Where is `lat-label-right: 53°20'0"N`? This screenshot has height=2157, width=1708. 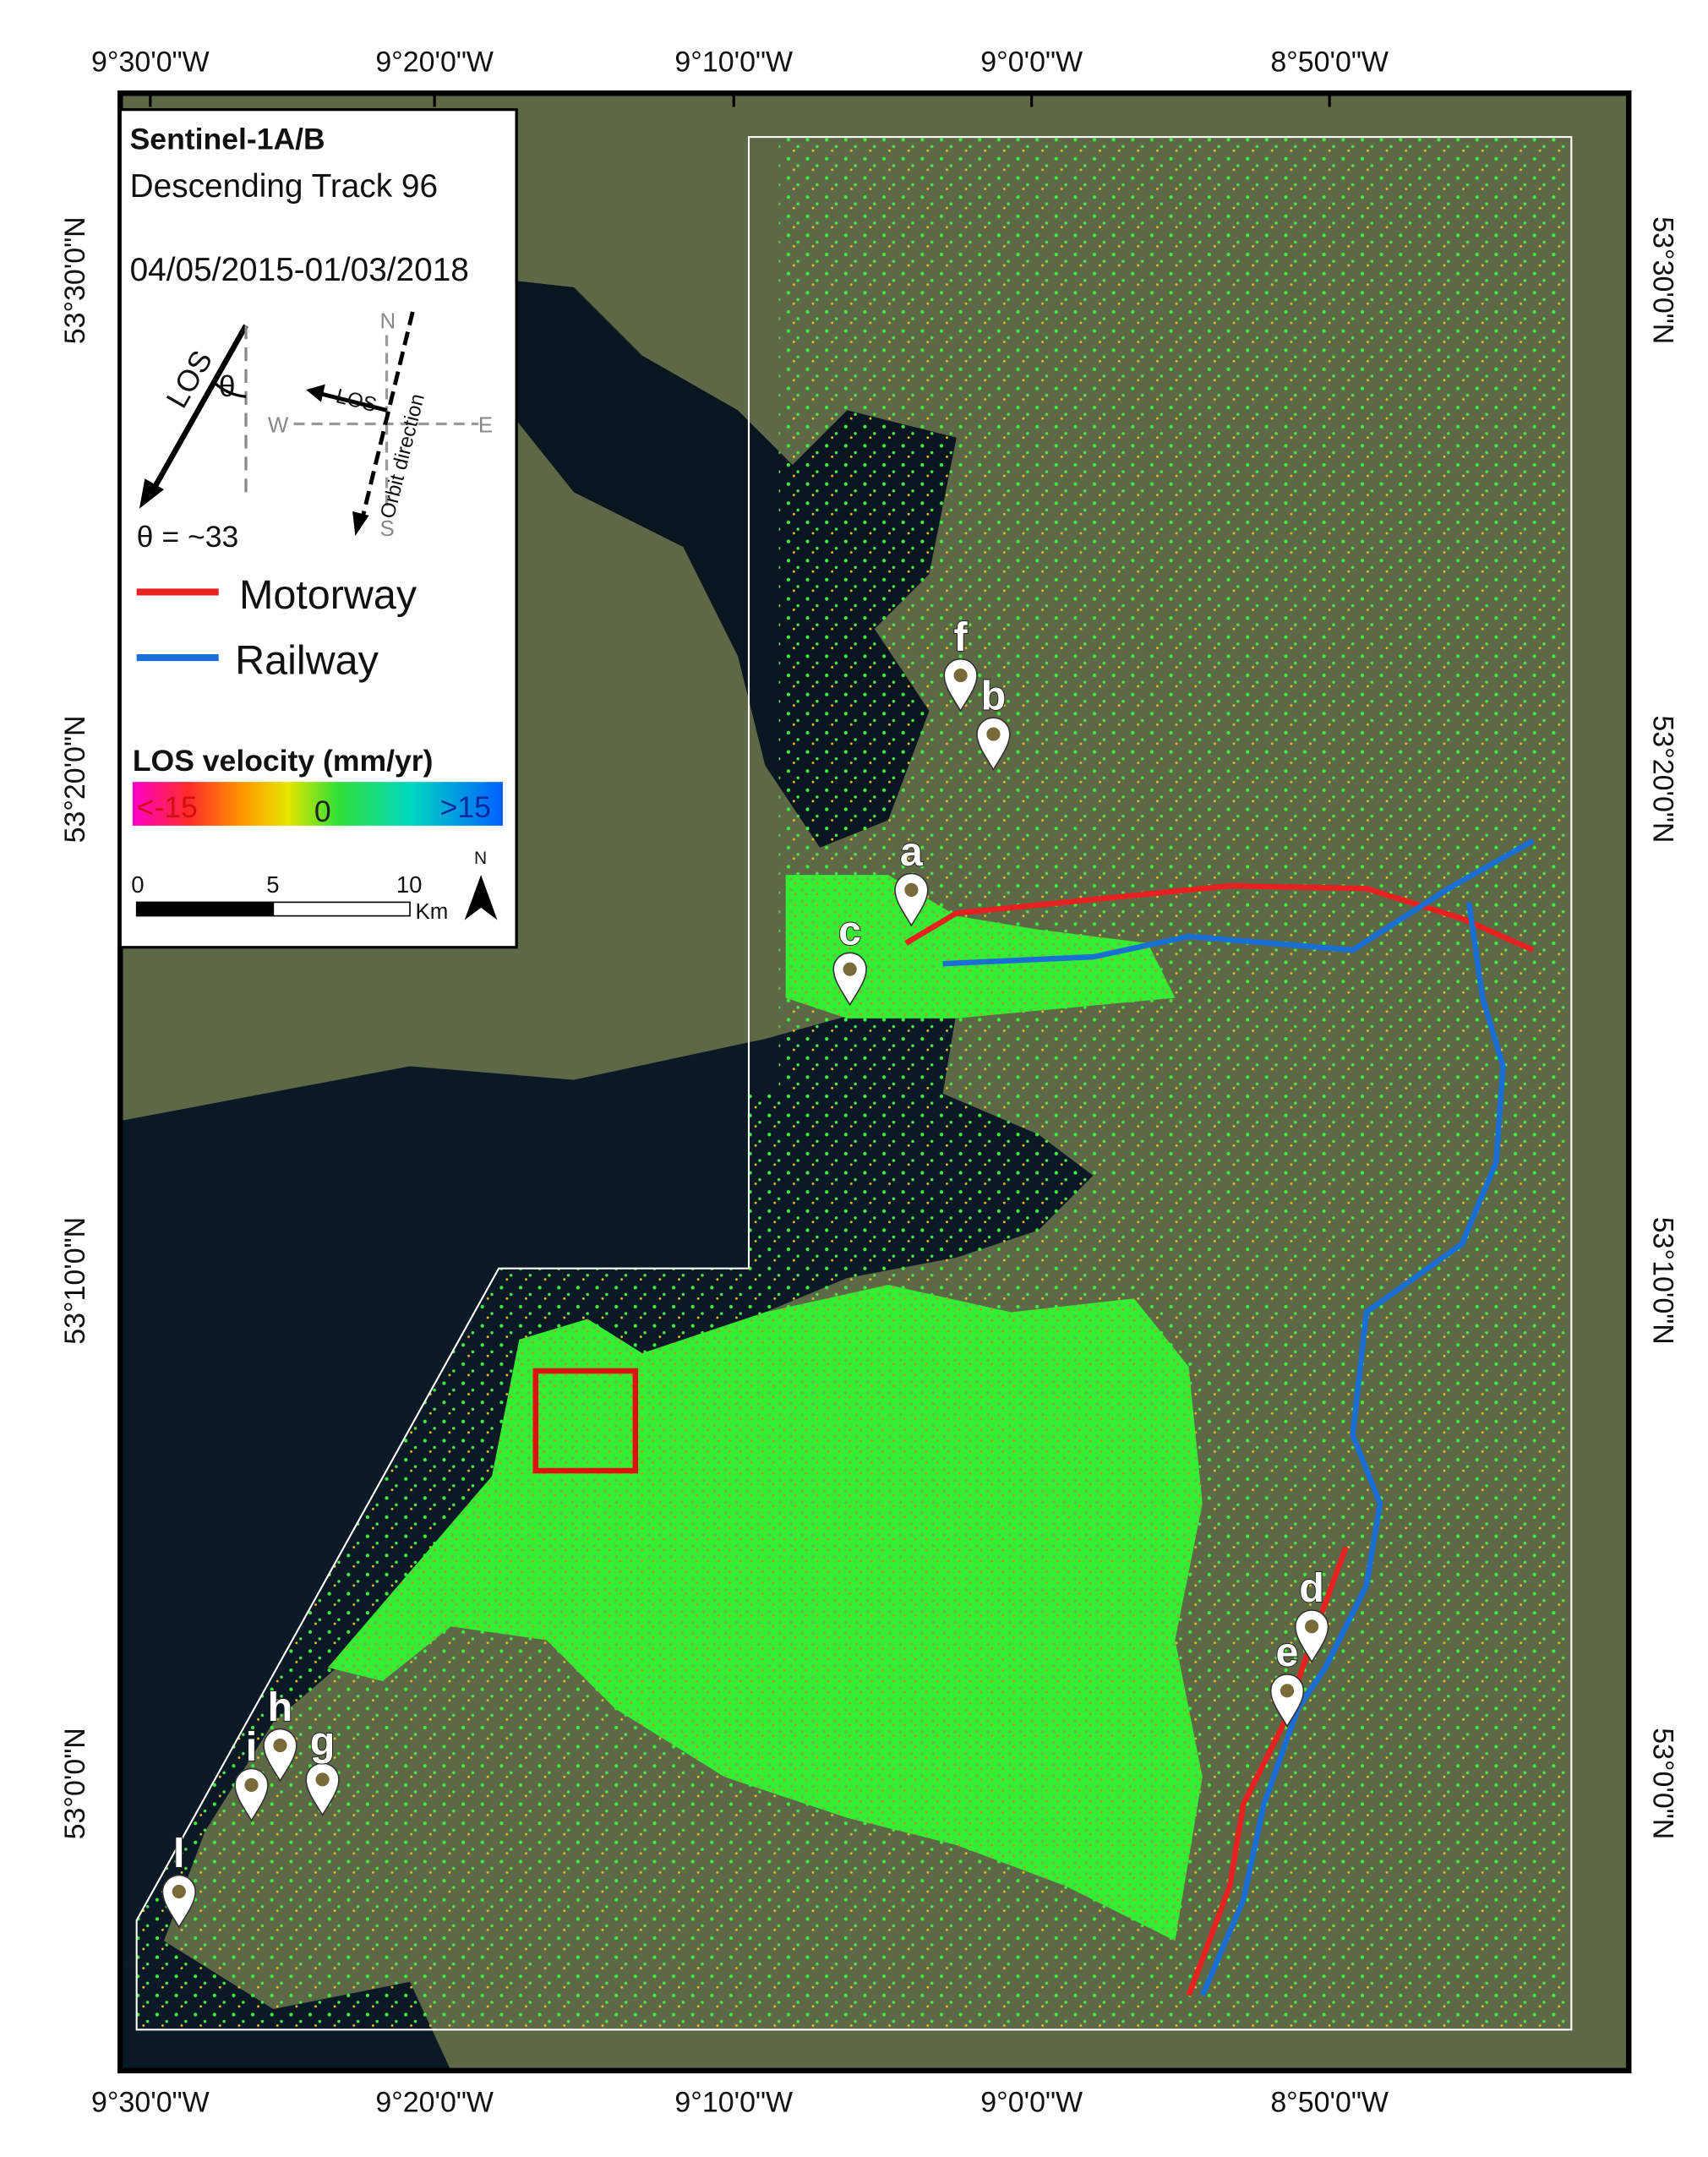
lat-label-right: 53°20'0"N is located at coordinates (1662, 779).